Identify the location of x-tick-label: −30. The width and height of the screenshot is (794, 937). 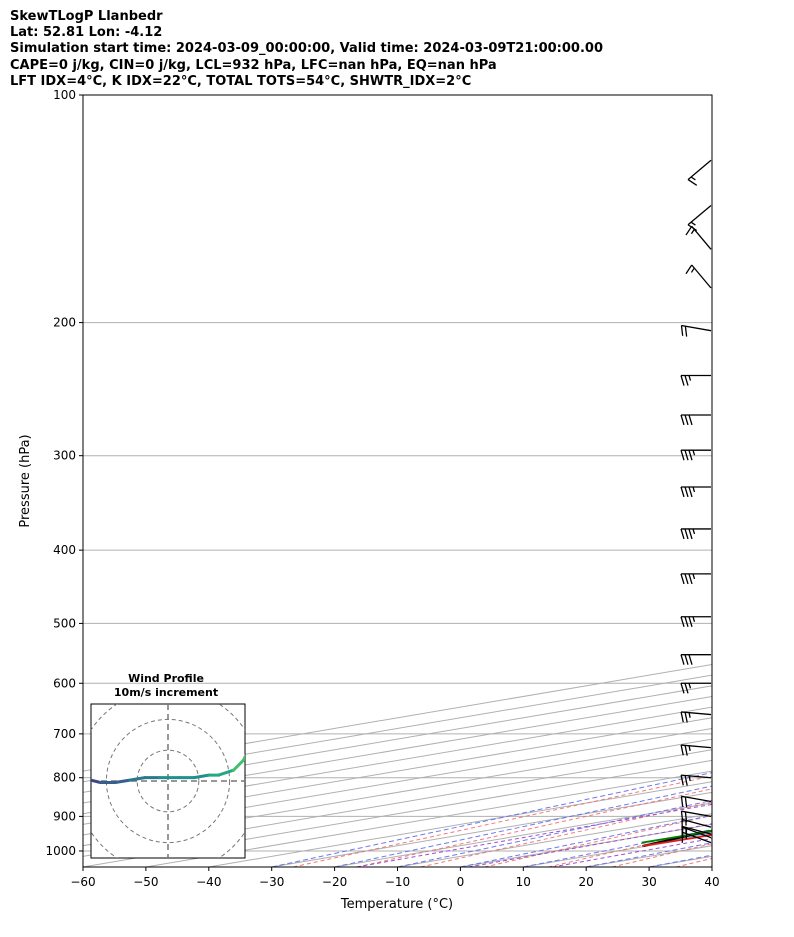
(271, 882).